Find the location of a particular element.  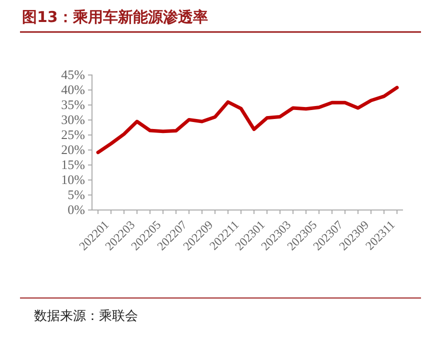

y-tick-label: 20% is located at coordinates (73, 150).